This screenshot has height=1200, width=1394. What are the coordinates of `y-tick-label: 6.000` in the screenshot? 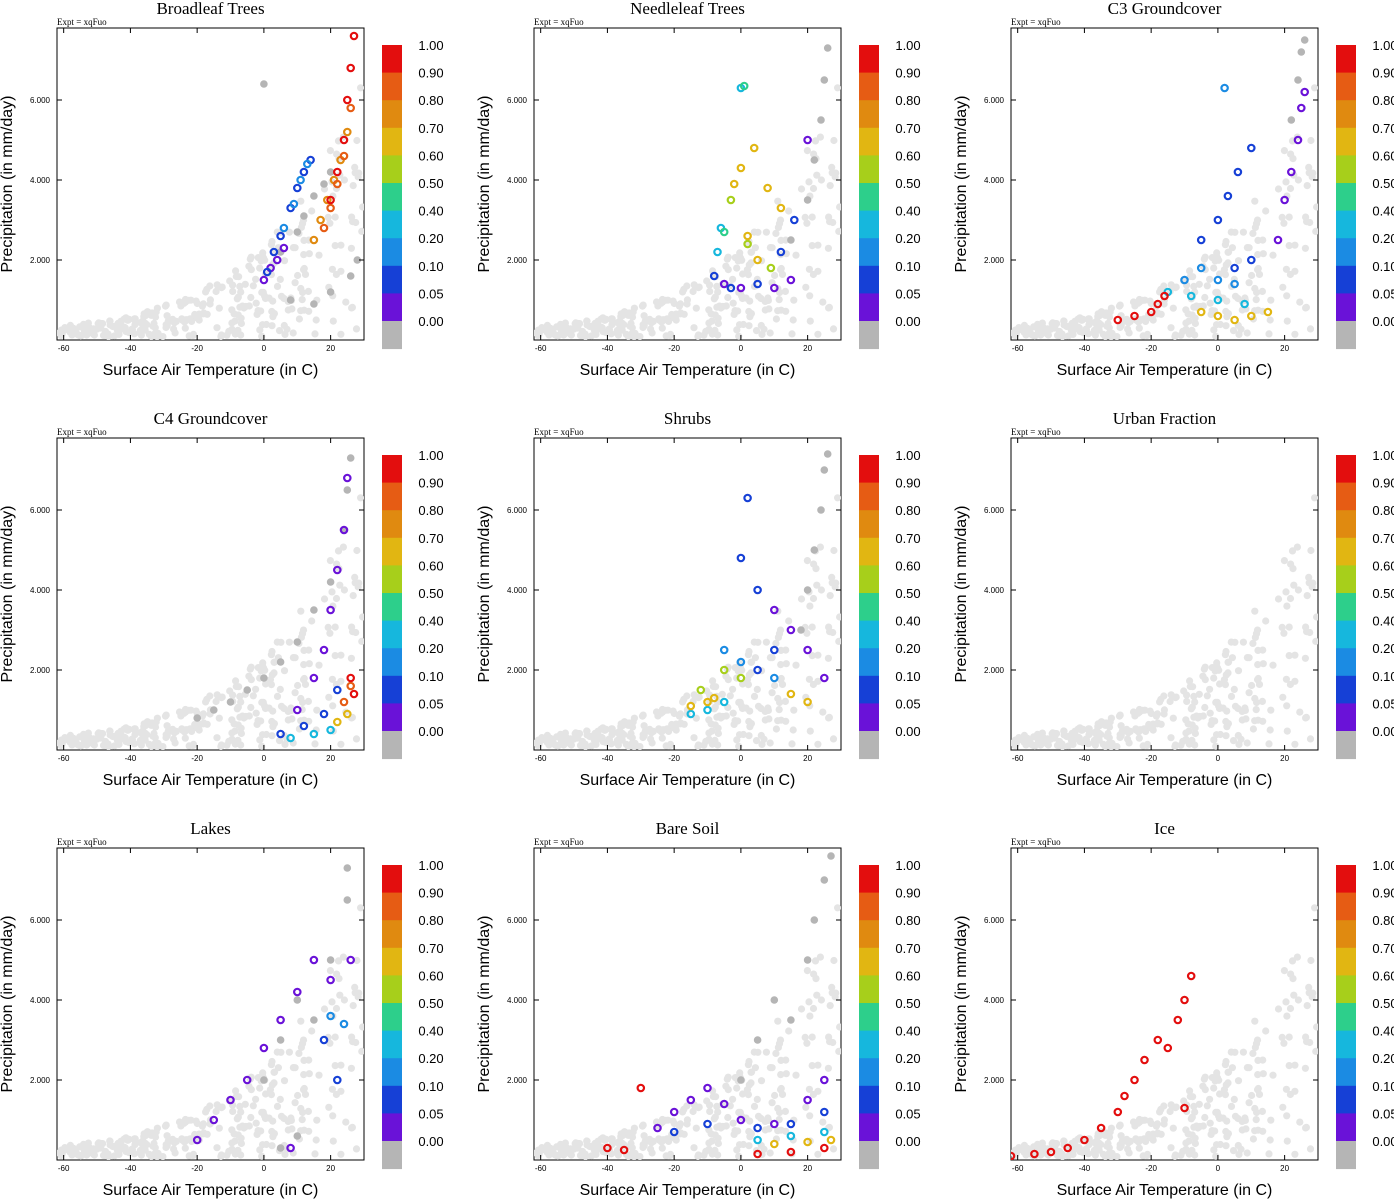 It's located at (994, 510).